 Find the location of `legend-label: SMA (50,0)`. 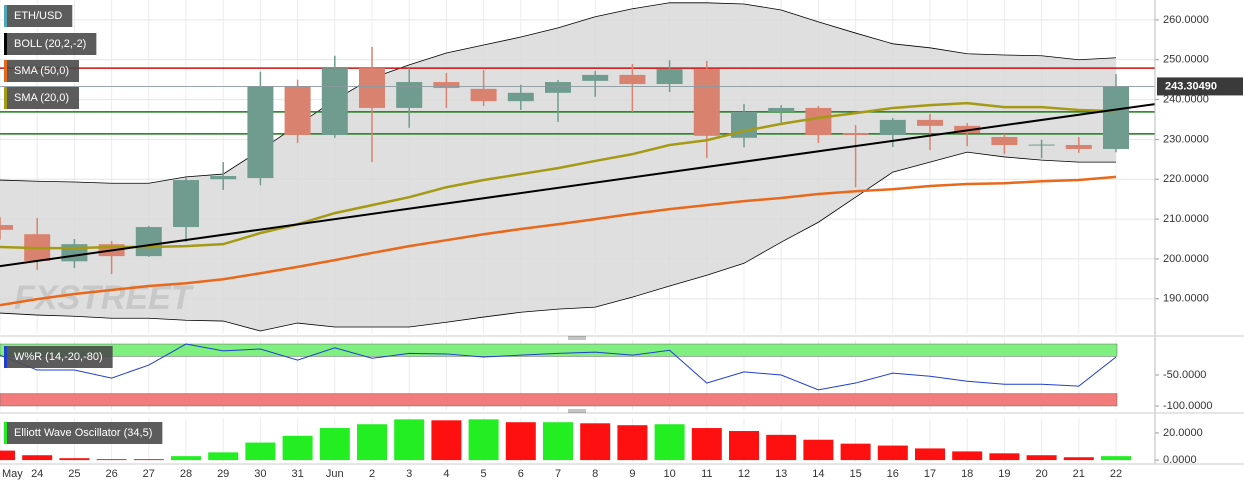

legend-label: SMA (50,0) is located at coordinates (41, 71).